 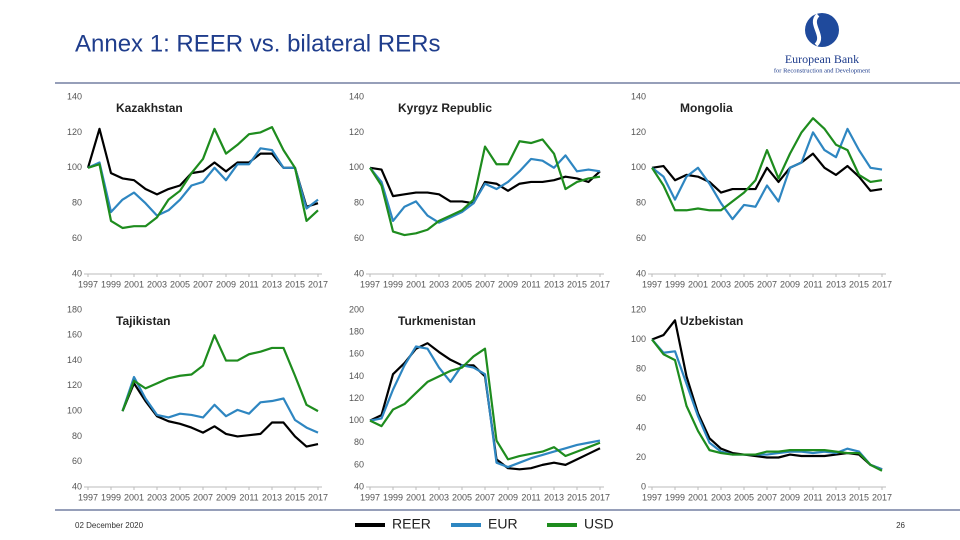 I want to click on slide-title: Annex 1: REER vs. bilateral RERs, so click(x=257, y=43).